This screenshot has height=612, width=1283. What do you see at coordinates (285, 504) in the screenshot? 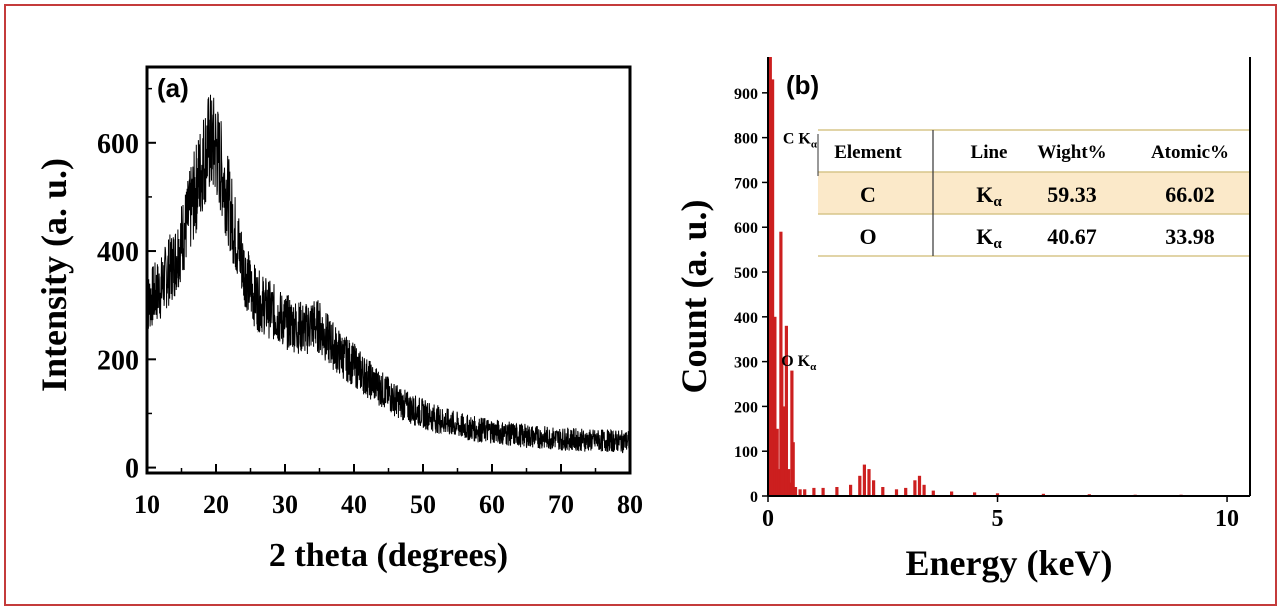
I see `xrd-x-tick-label: 30` at bounding box center [285, 504].